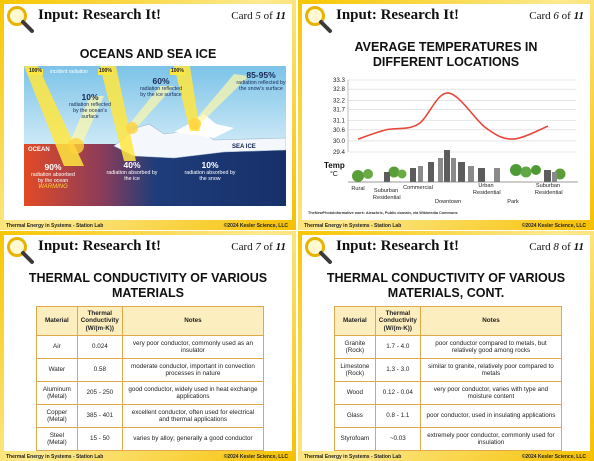 The height and width of the screenshot is (461, 594). What do you see at coordinates (355, 347) in the screenshot?
I see `table-cell: Granite (Rock)` at bounding box center [355, 347].